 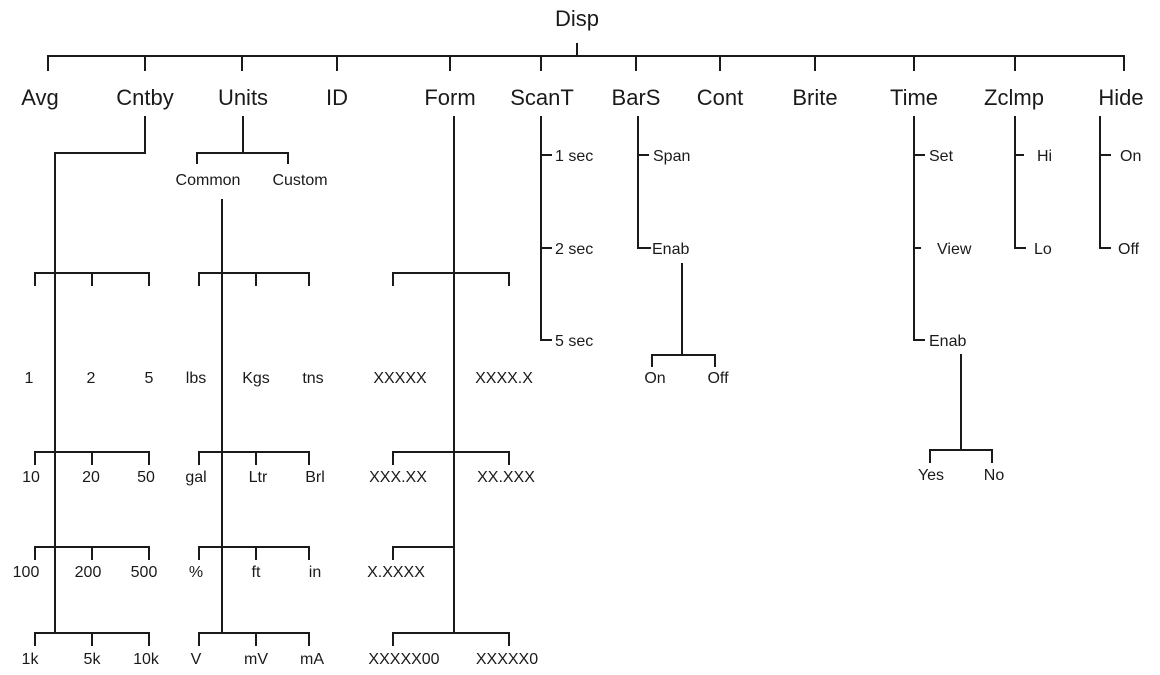 What do you see at coordinates (258, 477) in the screenshot?
I see `units-option: Ltr` at bounding box center [258, 477].